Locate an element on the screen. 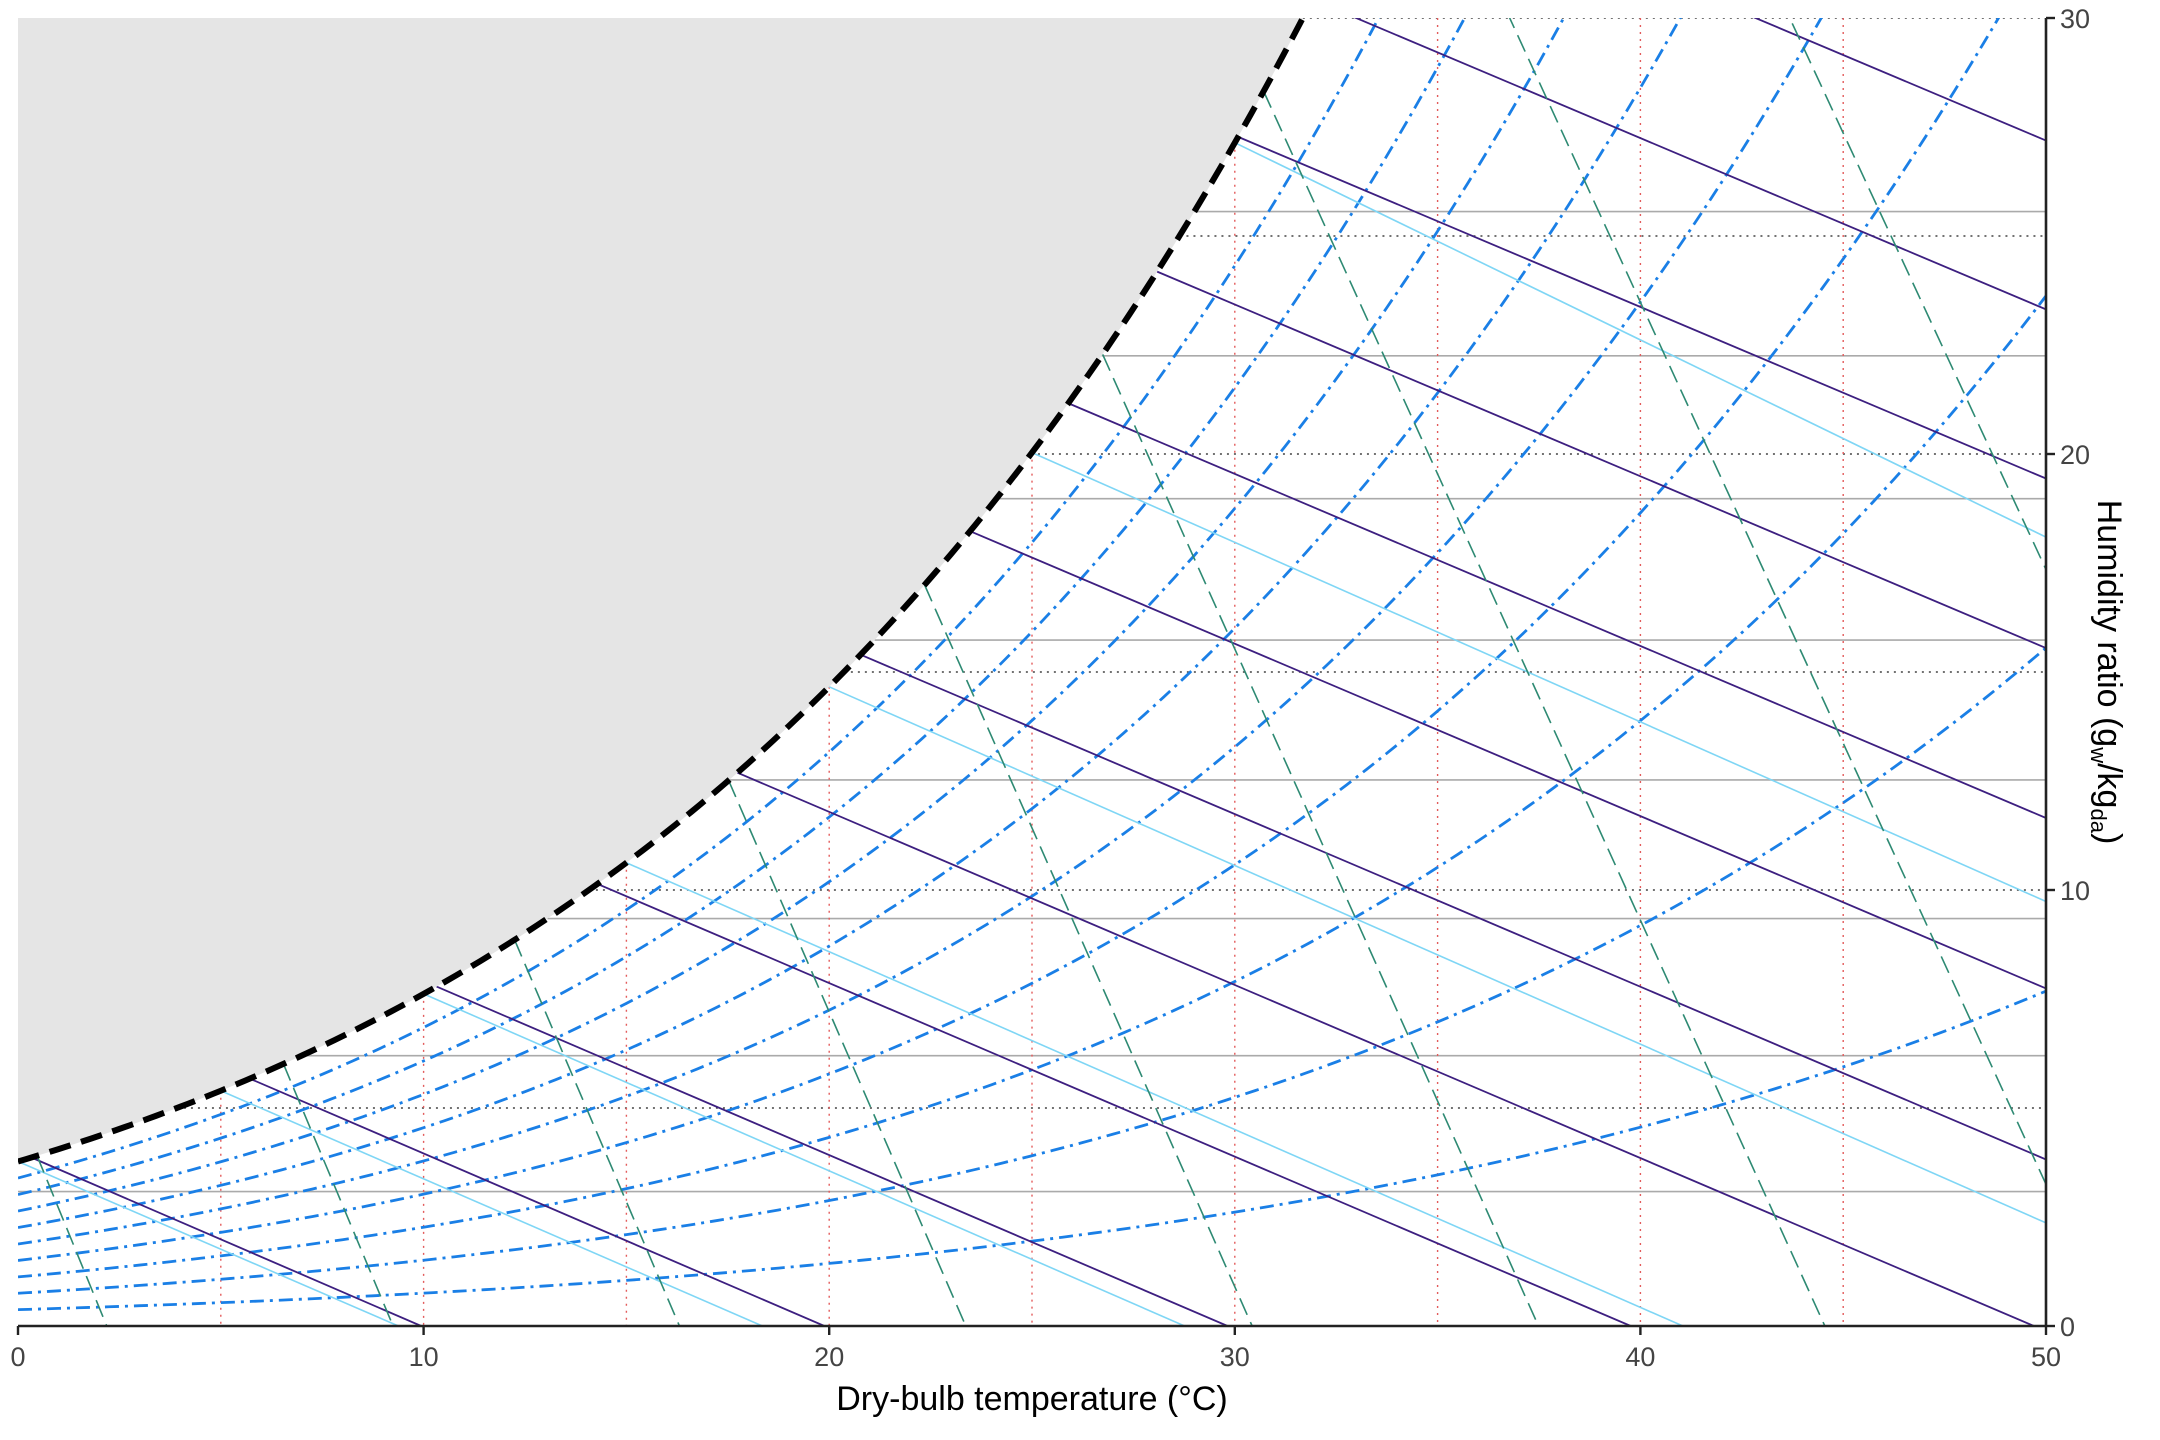 This screenshot has width=2160, height=1440. y-axis-title-part: ) is located at coordinates (2109, 838).